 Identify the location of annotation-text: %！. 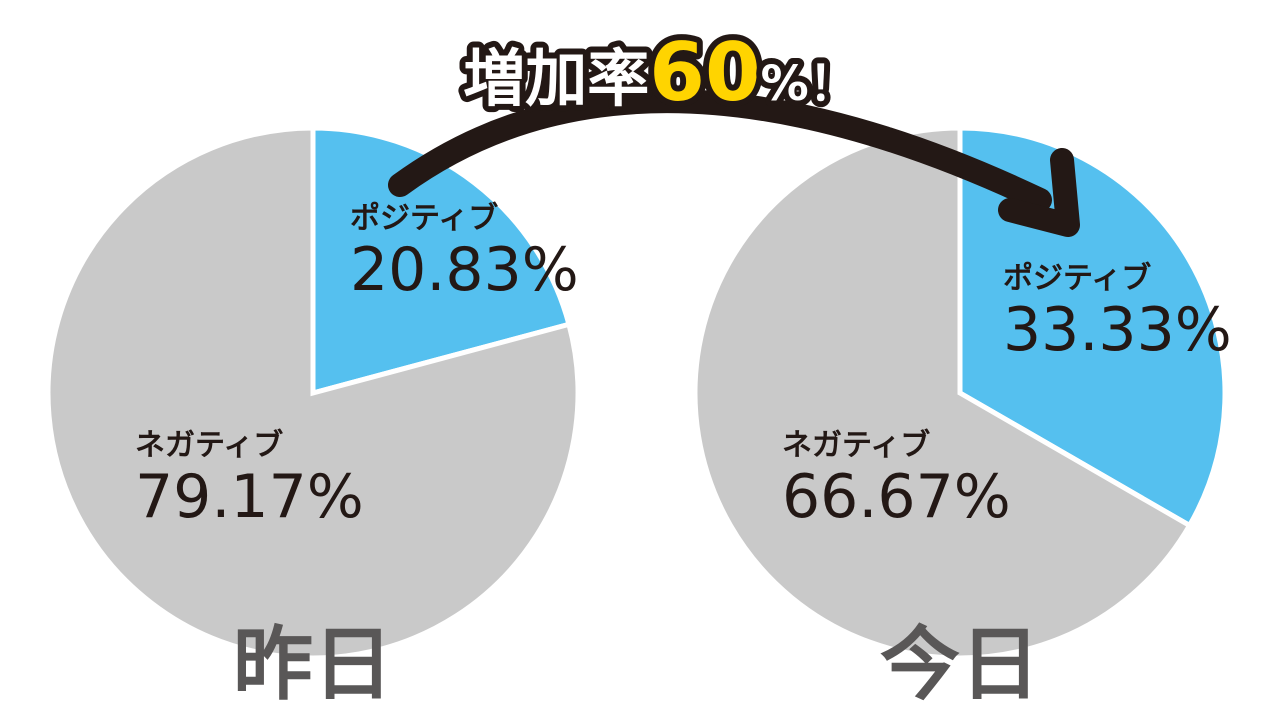
(809, 84).